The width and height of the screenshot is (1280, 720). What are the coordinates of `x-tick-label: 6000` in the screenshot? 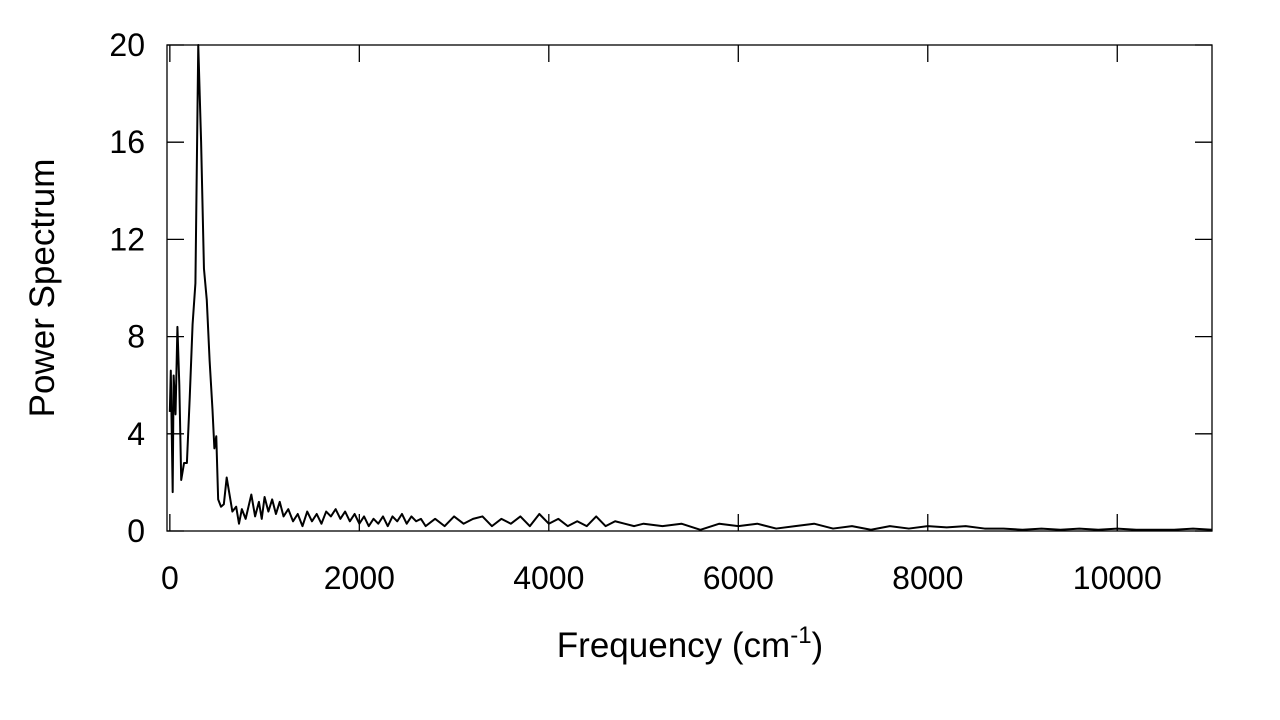 It's located at (738, 578).